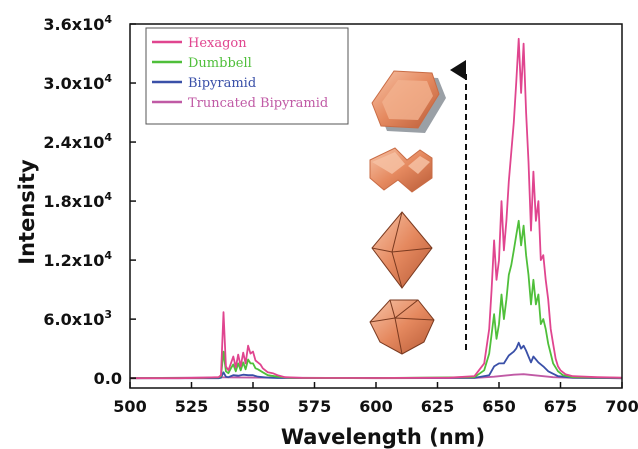 This screenshot has width=638, height=449. Describe the element at coordinates (77, 200) in the screenshot. I see `y-tick-label: 1.8x10⁴` at that location.